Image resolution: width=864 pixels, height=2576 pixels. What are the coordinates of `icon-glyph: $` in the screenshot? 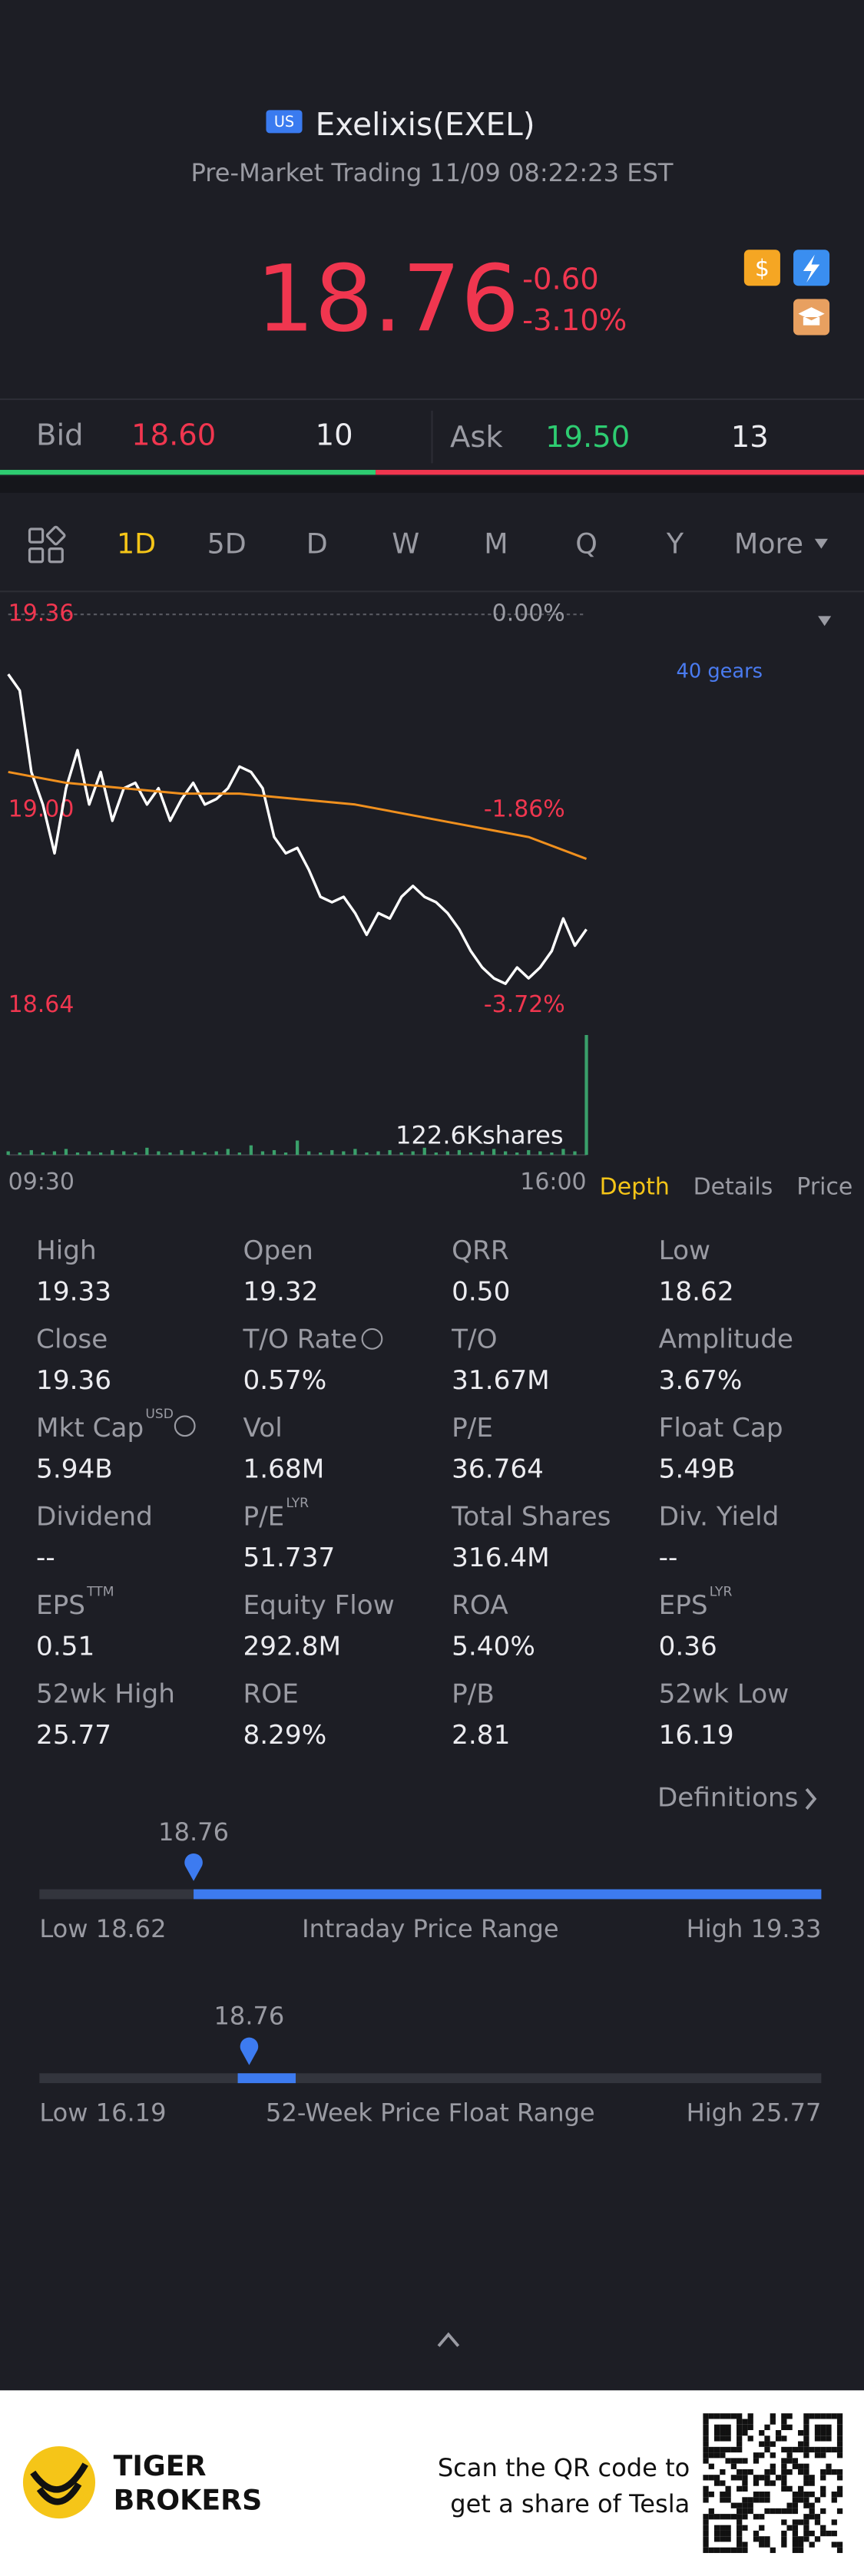 It's located at (762, 268).